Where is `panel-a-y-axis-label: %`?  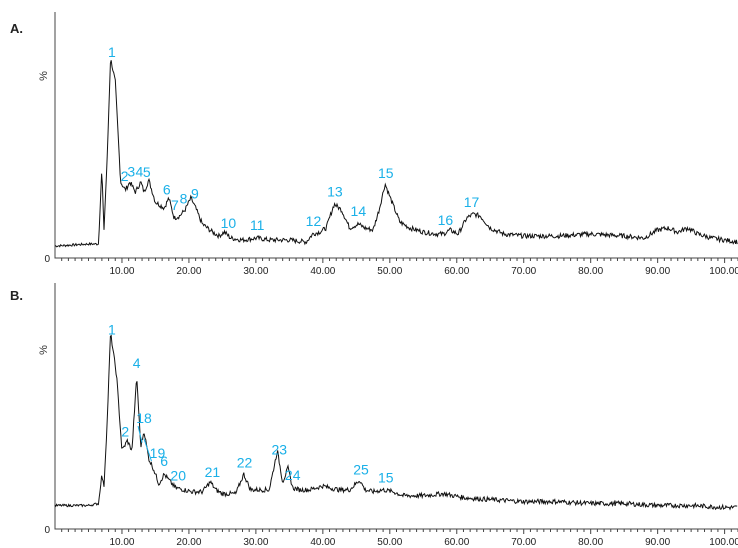 panel-a-y-axis-label: % is located at coordinates (44, 76).